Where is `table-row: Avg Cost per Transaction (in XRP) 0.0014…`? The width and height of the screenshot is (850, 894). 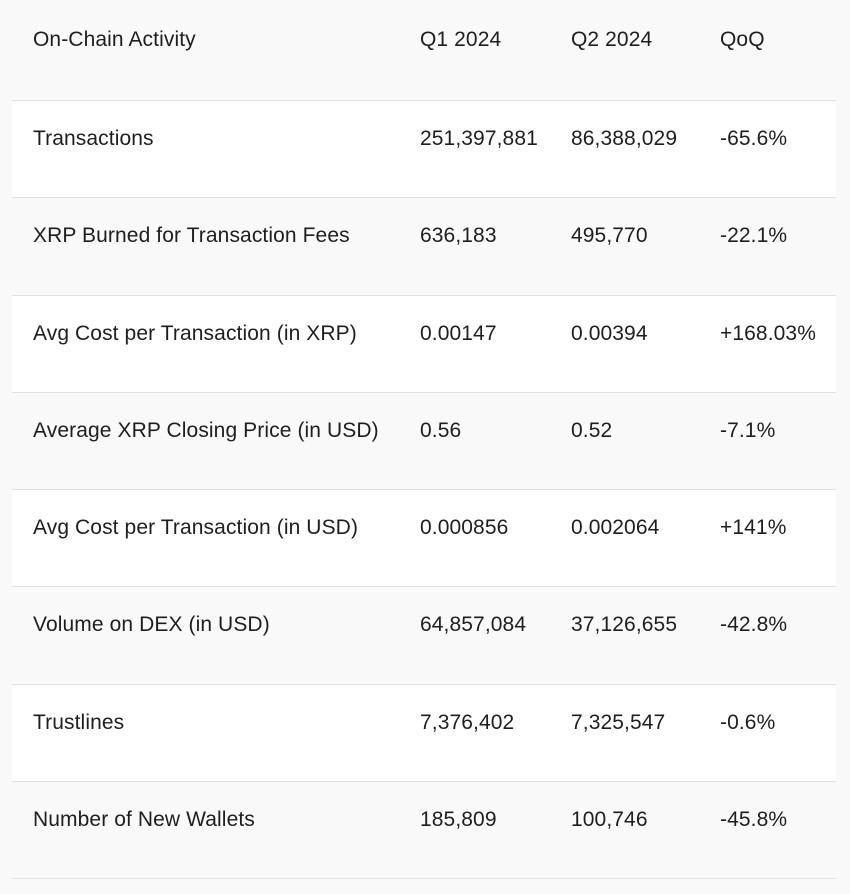
table-row: Avg Cost per Transaction (in XRP) 0.0014… is located at coordinates (424, 344).